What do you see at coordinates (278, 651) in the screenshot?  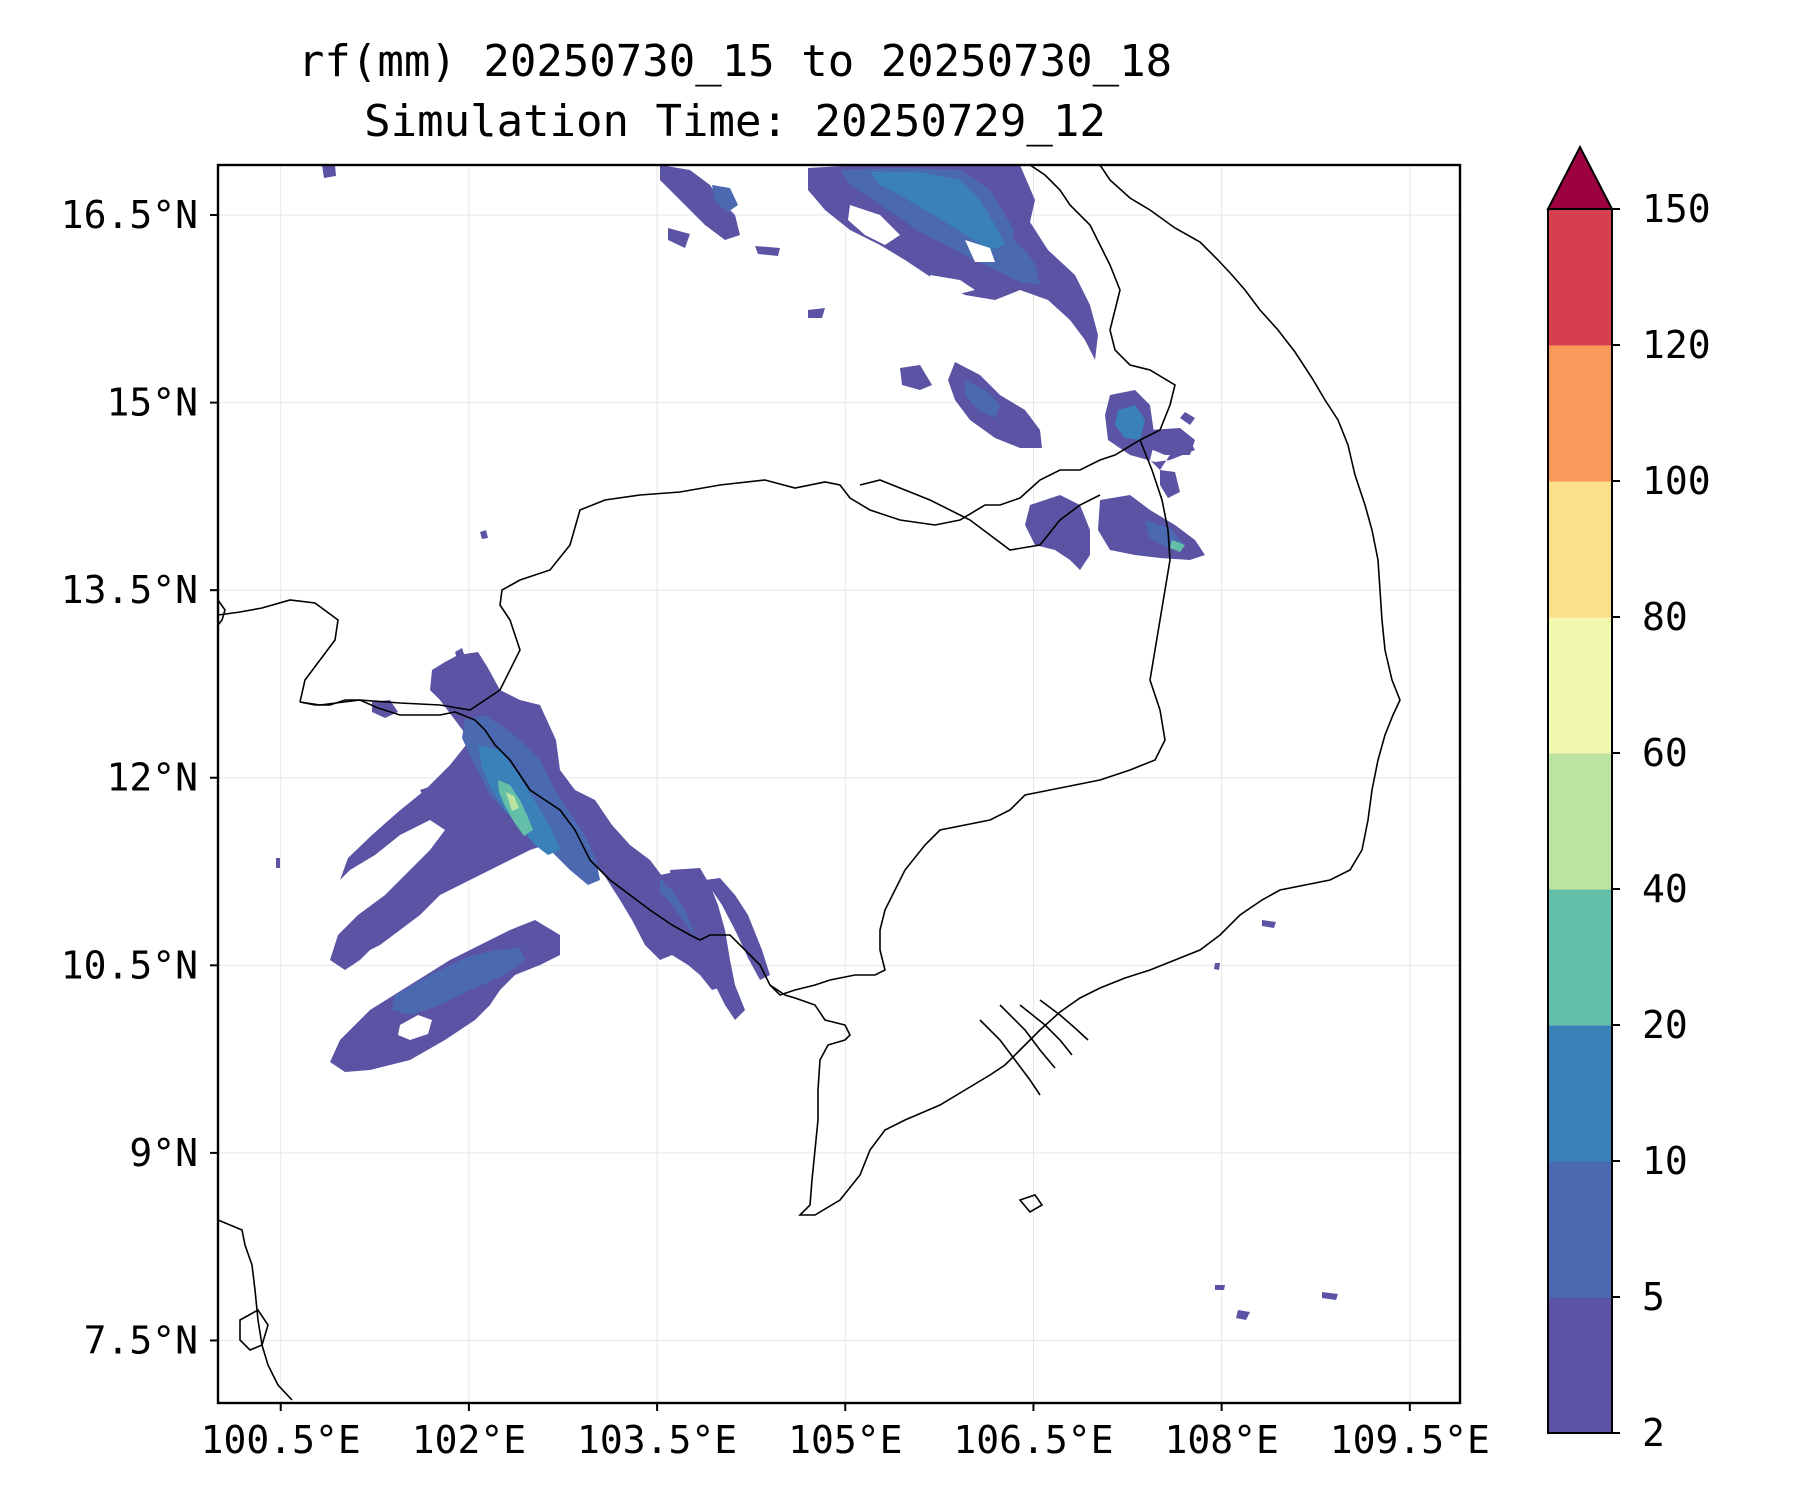 I see `border-thai-cambodia` at bounding box center [278, 651].